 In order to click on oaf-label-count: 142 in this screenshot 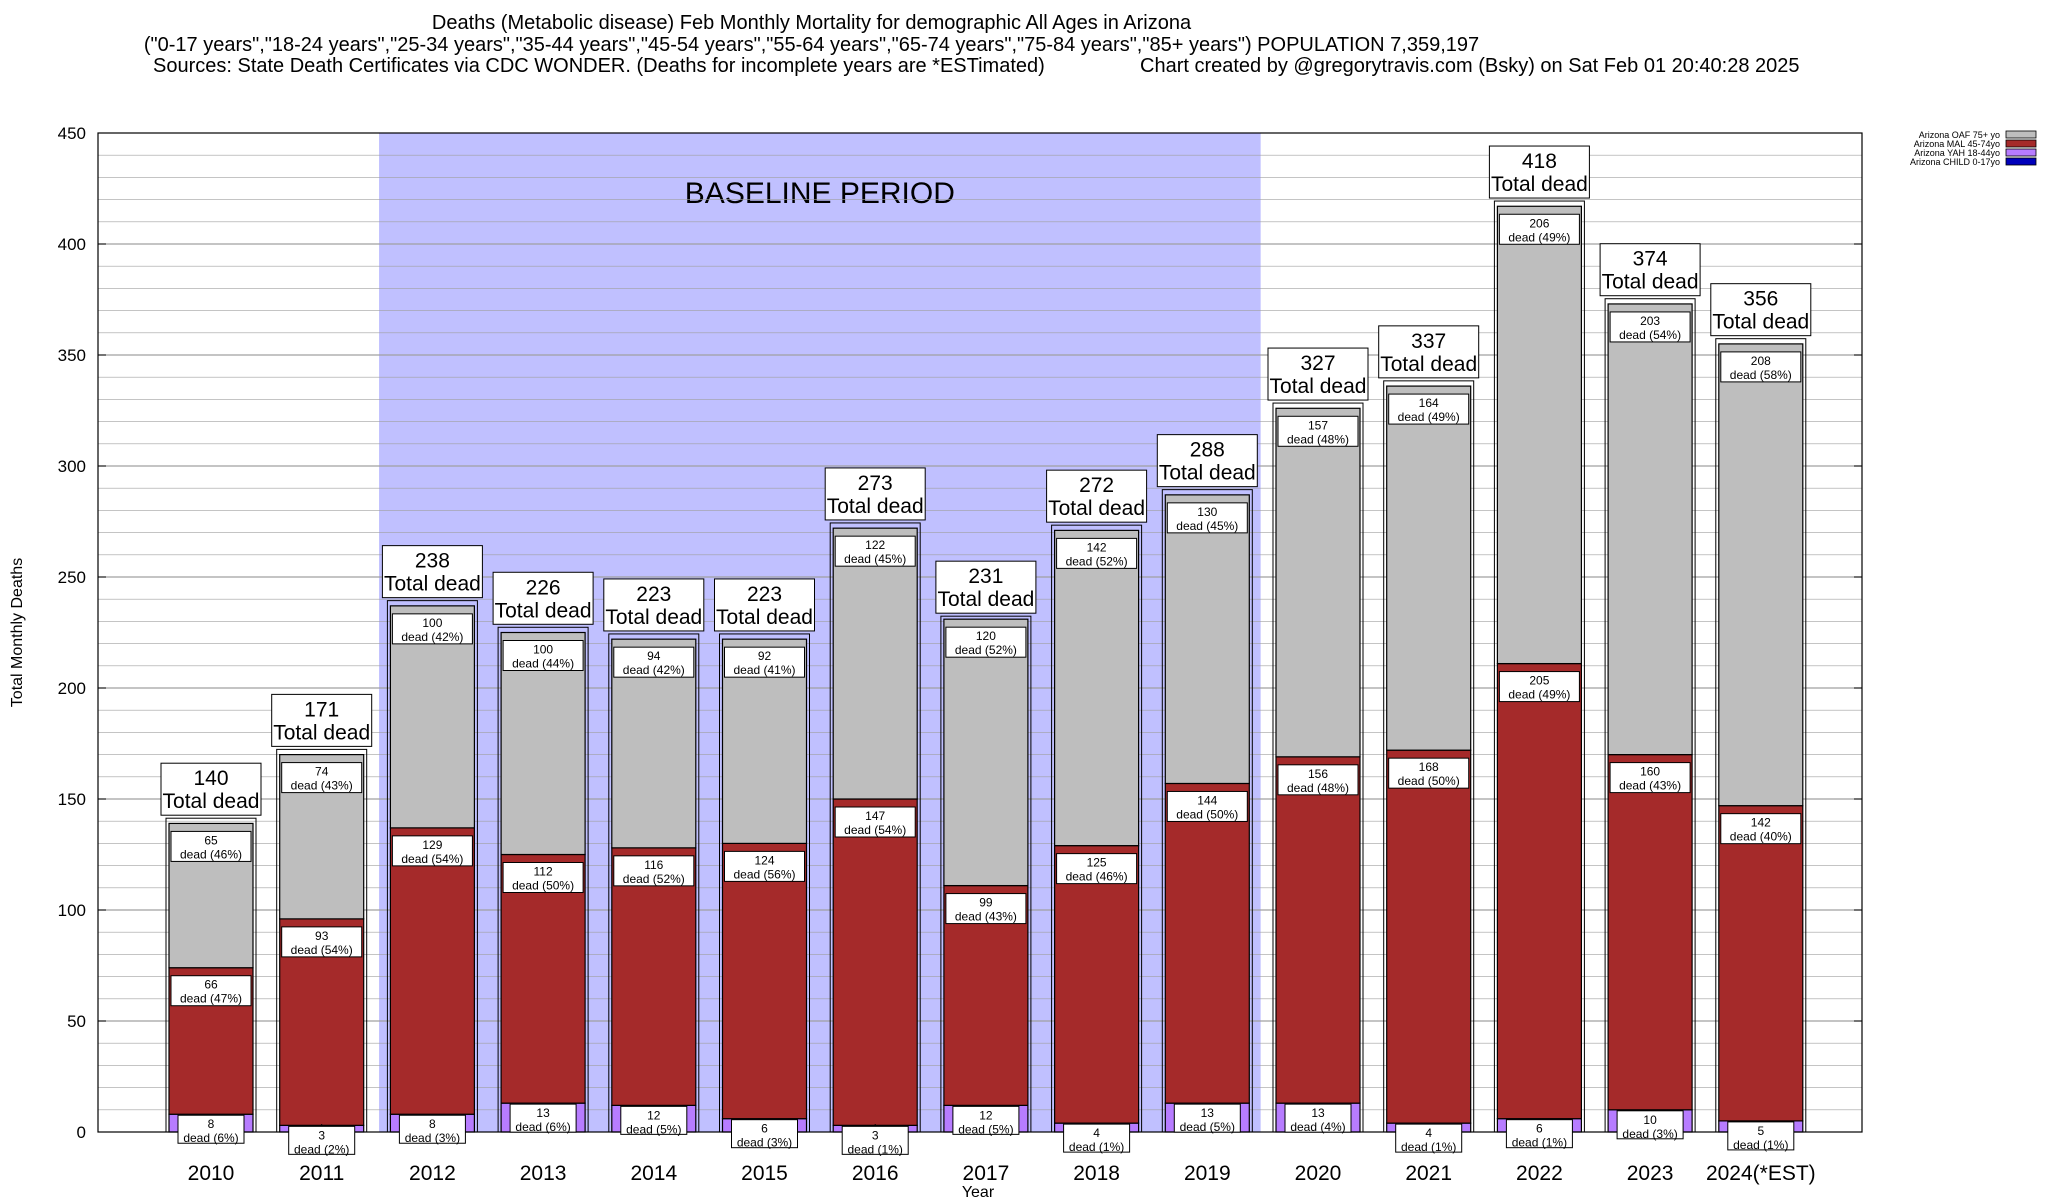, I will do `click(1097, 547)`.